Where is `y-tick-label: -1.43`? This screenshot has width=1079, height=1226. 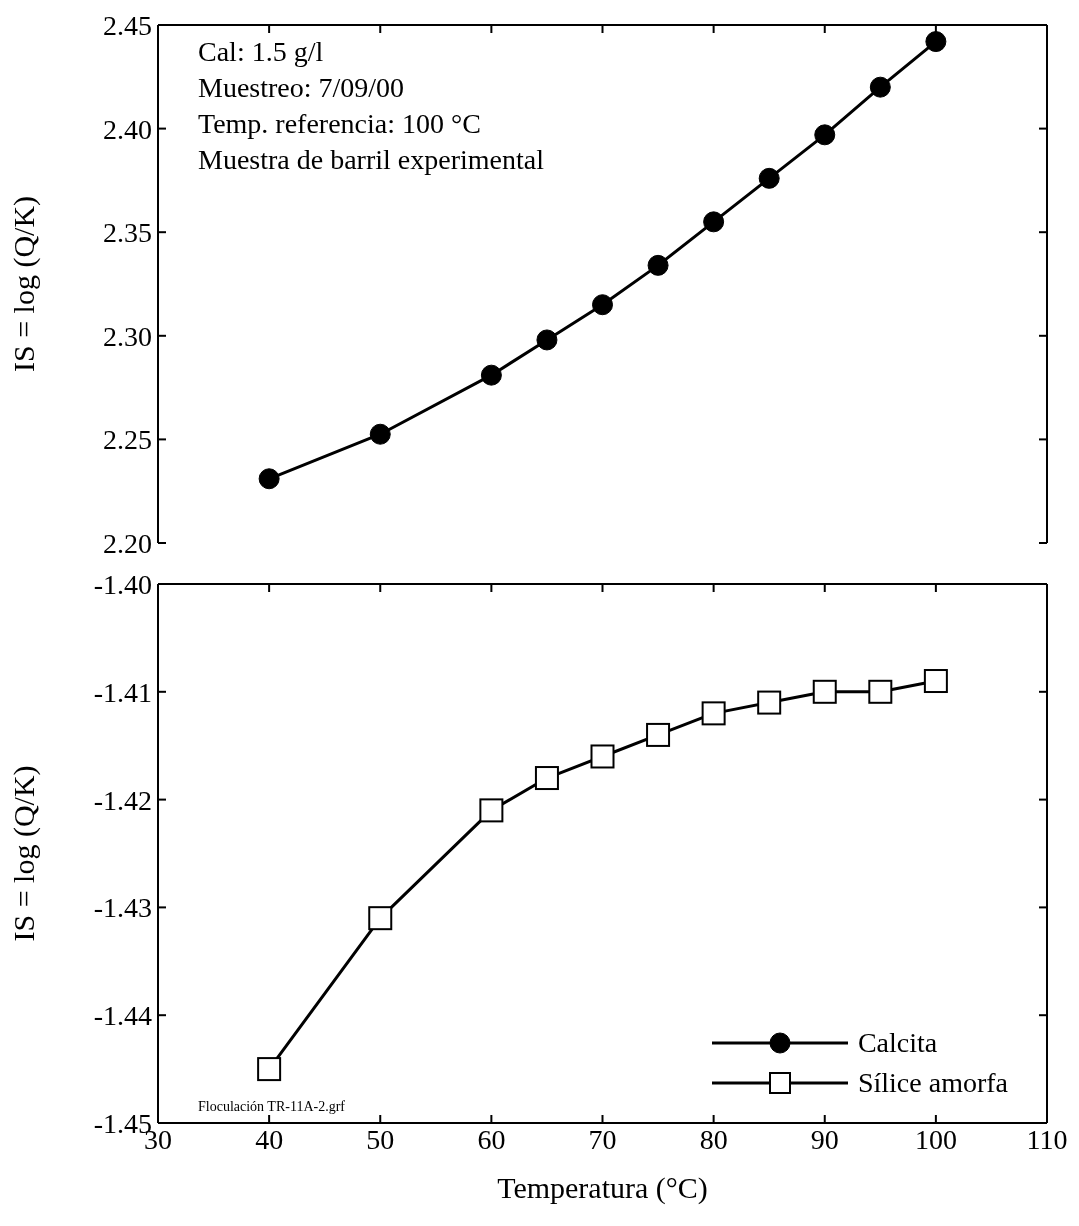 y-tick-label: -1.43 is located at coordinates (122, 908).